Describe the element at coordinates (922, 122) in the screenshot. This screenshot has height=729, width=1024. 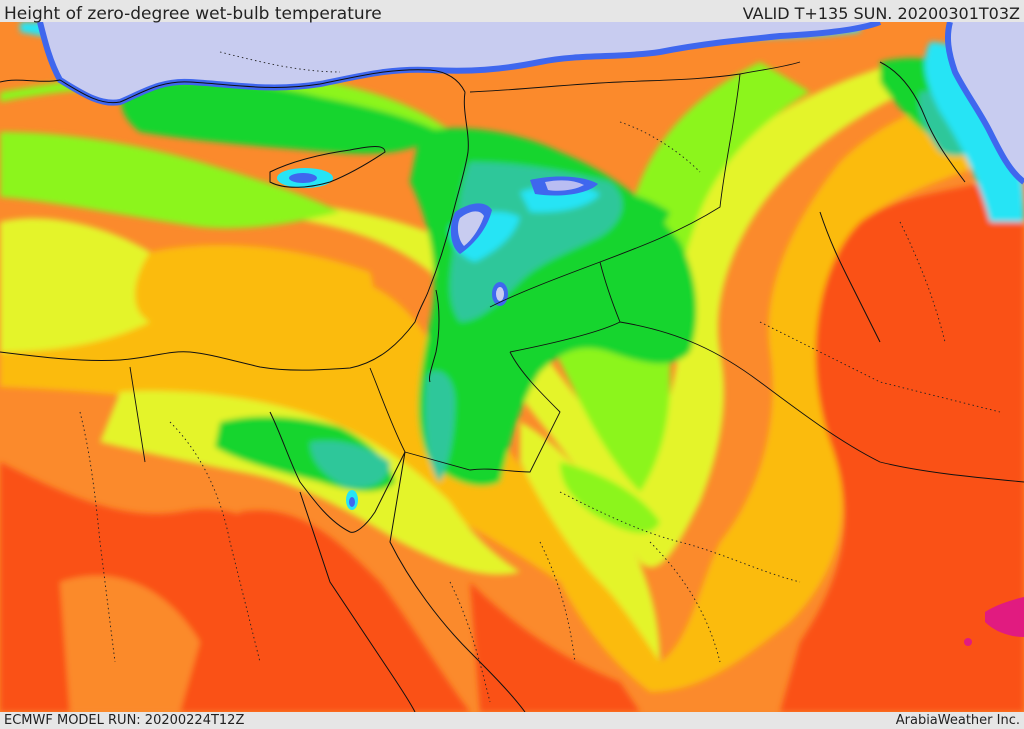
I see `coast-turkey-east` at that location.